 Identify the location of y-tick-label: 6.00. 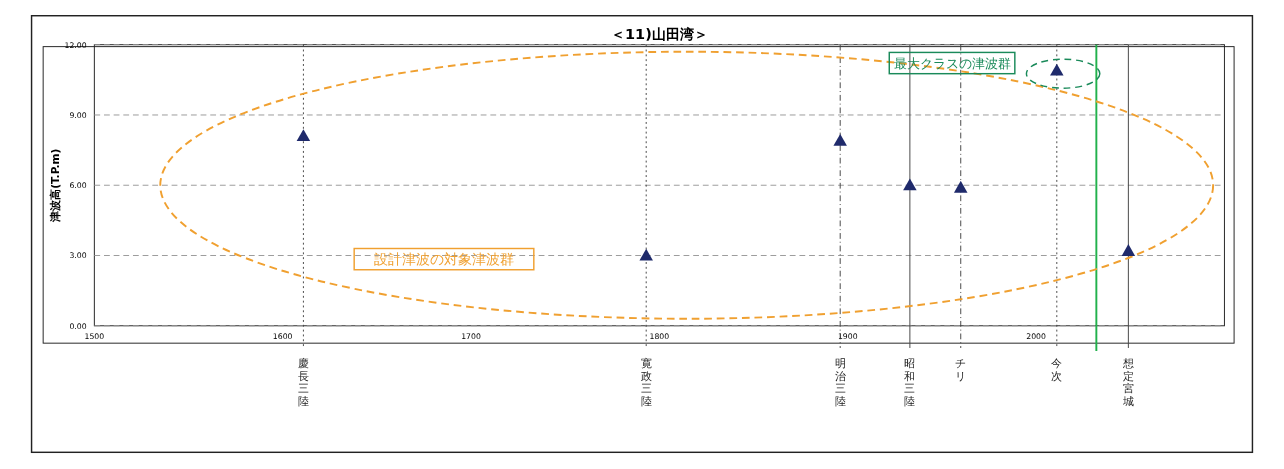
(78, 186).